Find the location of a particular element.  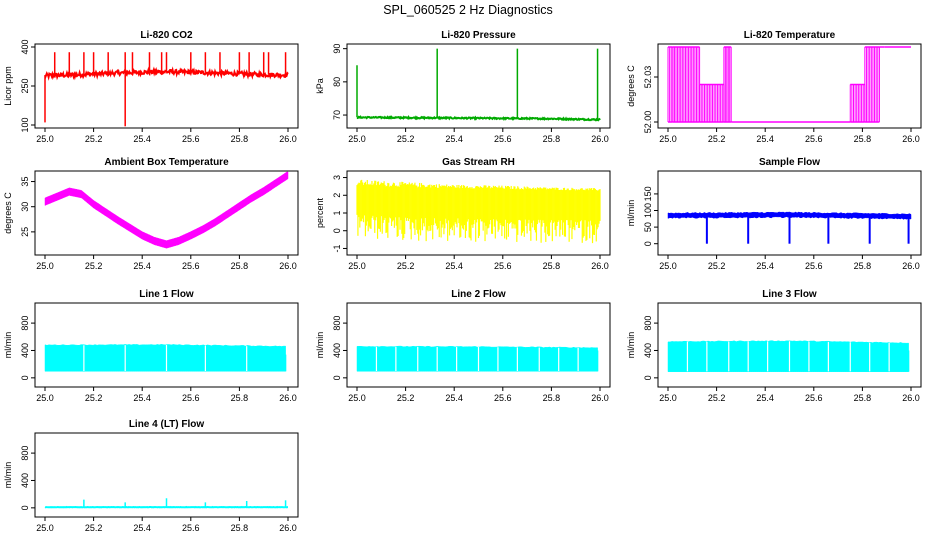

y-axis-label: kPa is located at coordinates (320, 86).